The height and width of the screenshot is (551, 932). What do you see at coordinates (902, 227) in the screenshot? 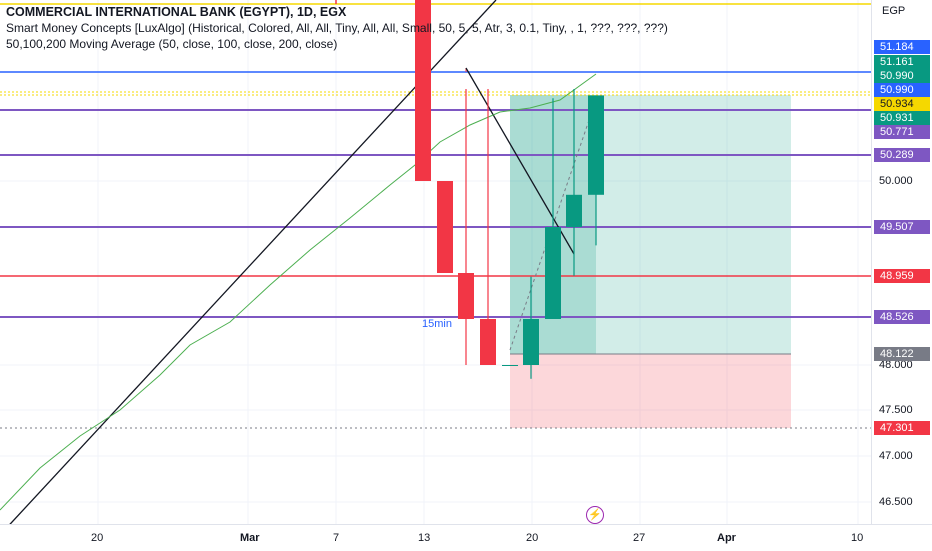
I see `price-tag: 49.507` at bounding box center [902, 227].